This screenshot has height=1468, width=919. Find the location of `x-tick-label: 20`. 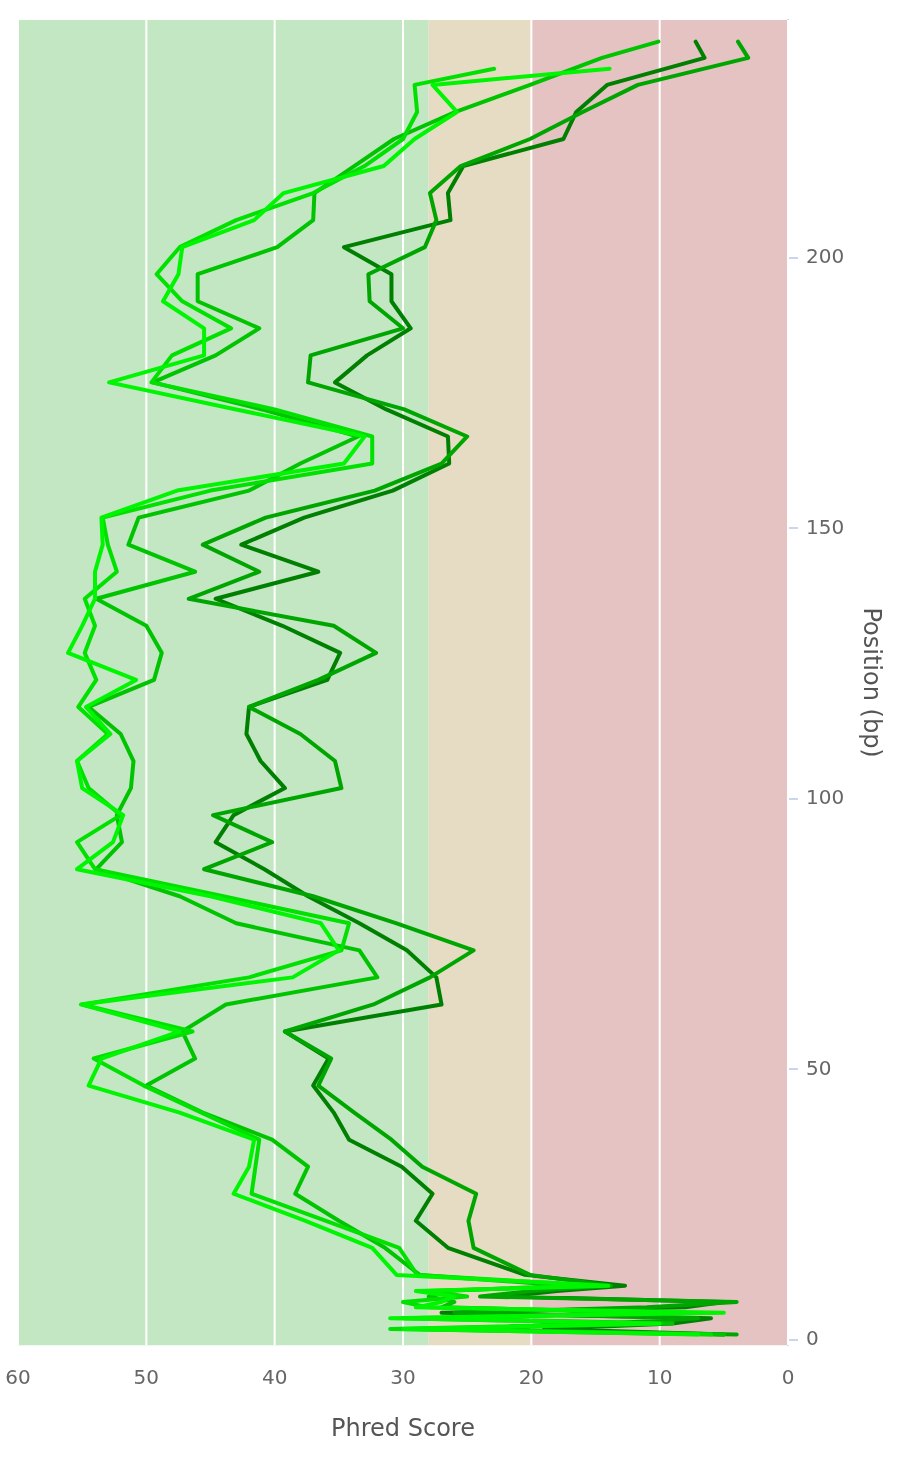

x-tick-label: 20 is located at coordinates (531, 1377).